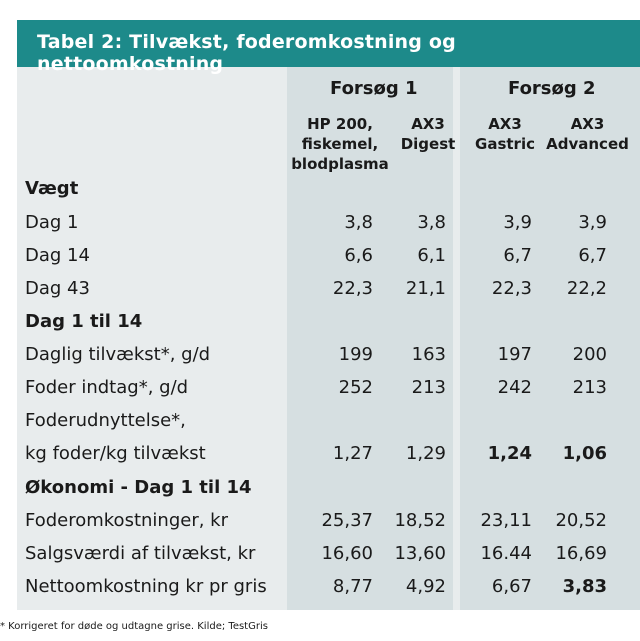 This screenshot has height=641, width=640. What do you see at coordinates (374, 88) in the screenshot?
I see `group-header-forsog1: Forsøg 1` at bounding box center [374, 88].